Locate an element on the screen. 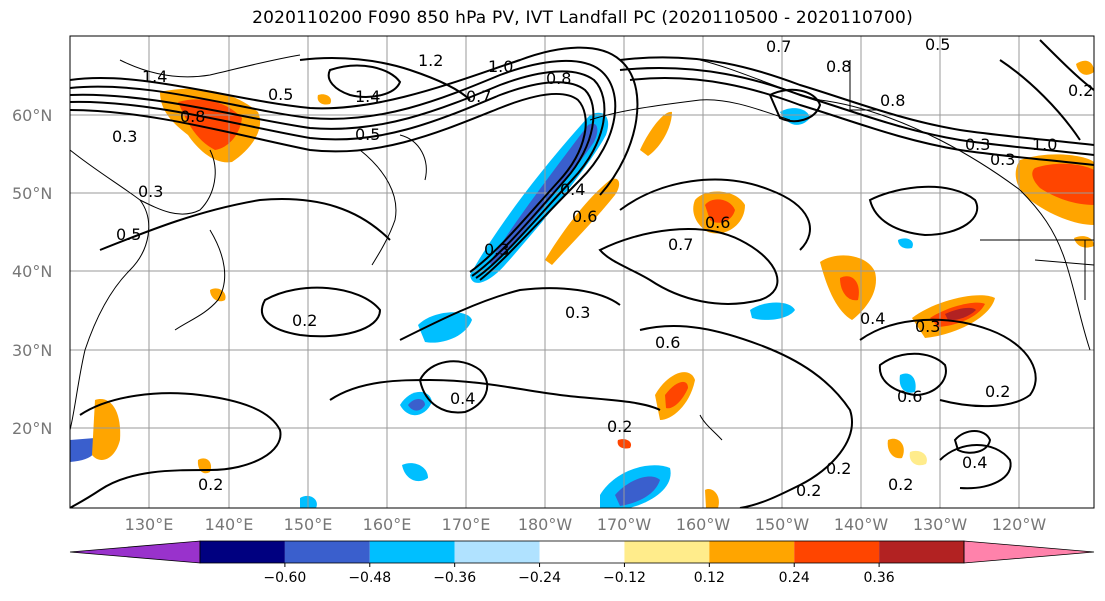  pc-positive-north is located at coordinates (656, 133).